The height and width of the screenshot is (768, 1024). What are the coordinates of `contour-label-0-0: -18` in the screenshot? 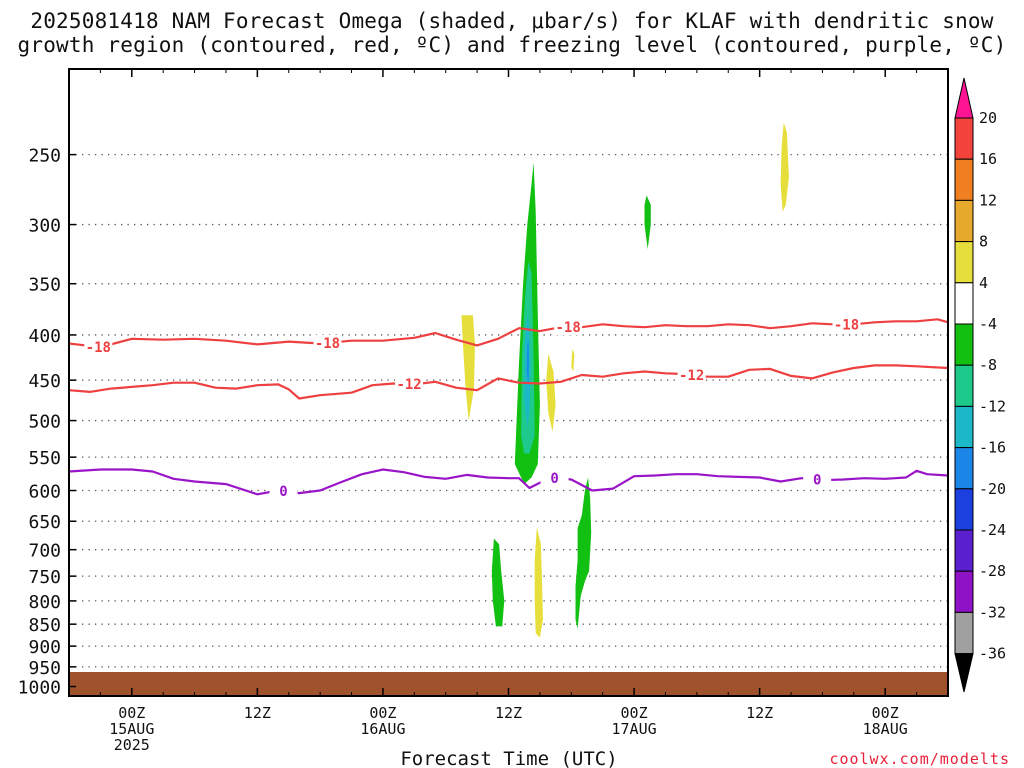 It's located at (98, 348).